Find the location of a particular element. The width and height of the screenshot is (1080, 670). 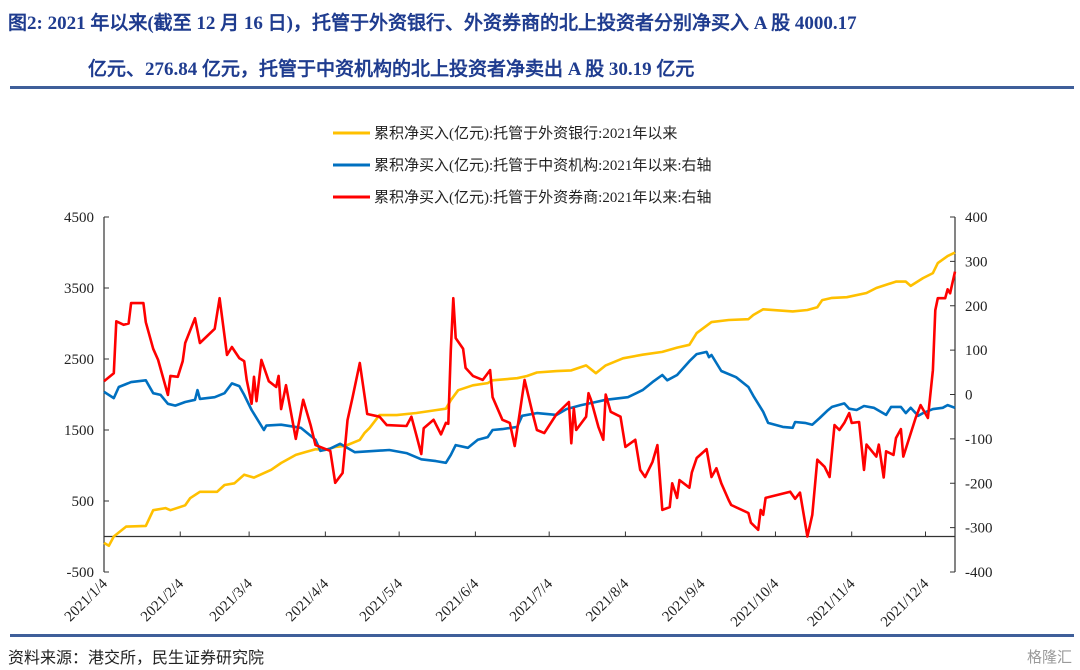

left-tick-label: 4500 is located at coordinates (79, 218).